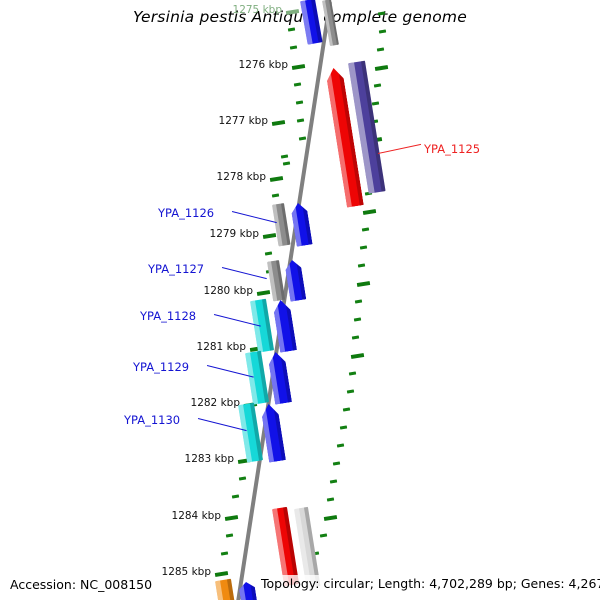  What do you see at coordinates (234, 234) in the screenshot?
I see `axis-tick-label: 1279 kbp` at bounding box center [234, 234].